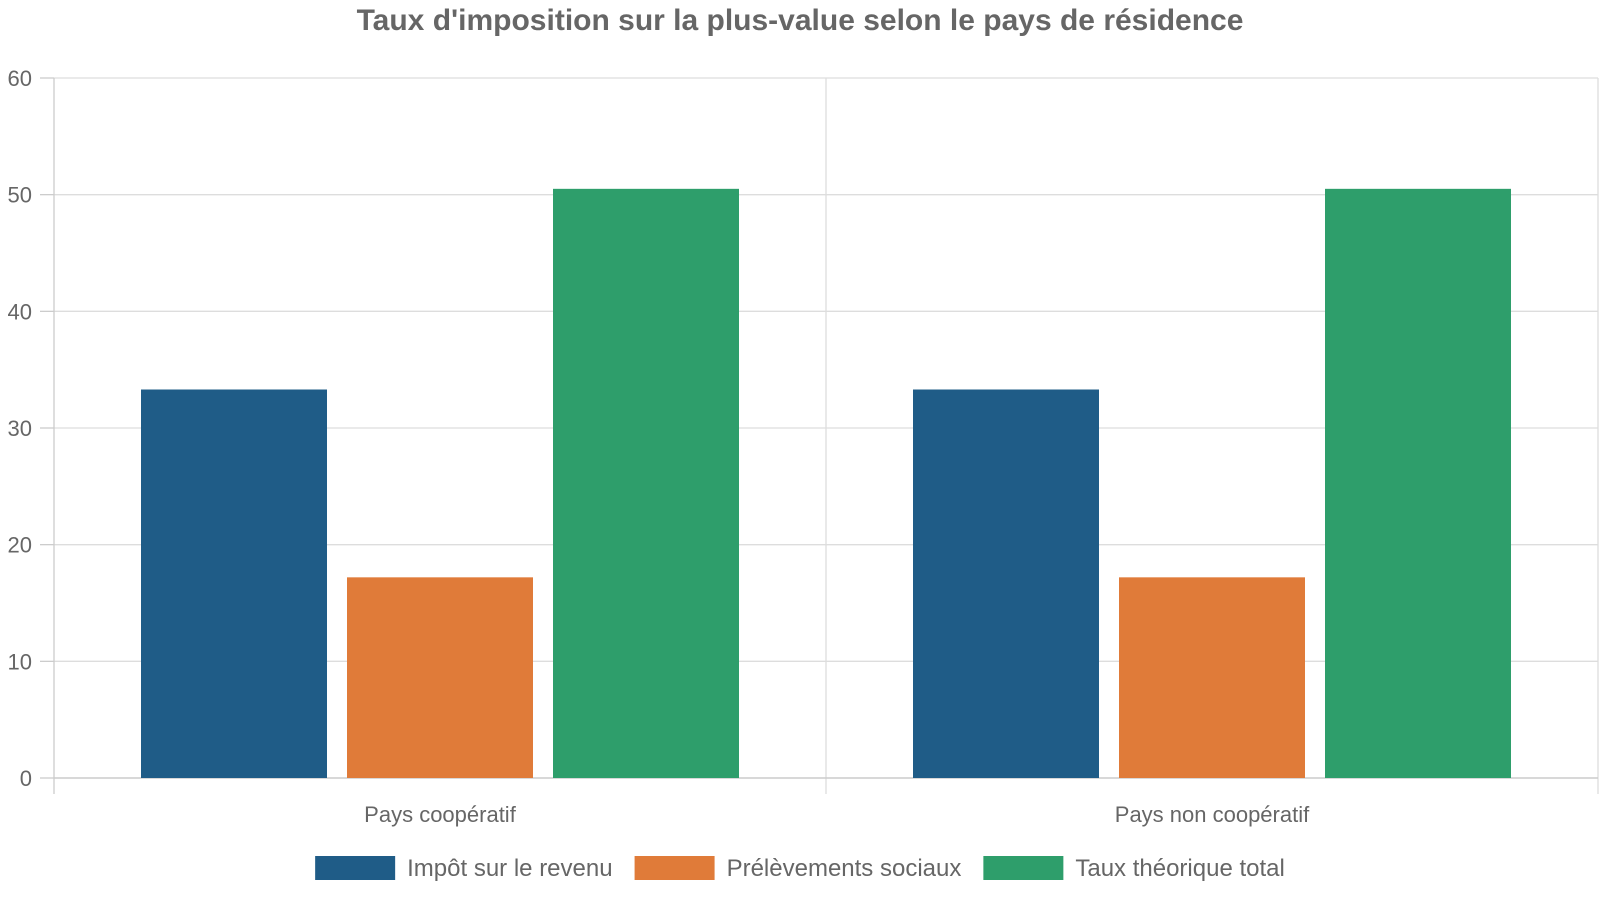 This screenshot has width=1600, height=900. What do you see at coordinates (20, 545) in the screenshot?
I see `y-tick-label: 20` at bounding box center [20, 545].